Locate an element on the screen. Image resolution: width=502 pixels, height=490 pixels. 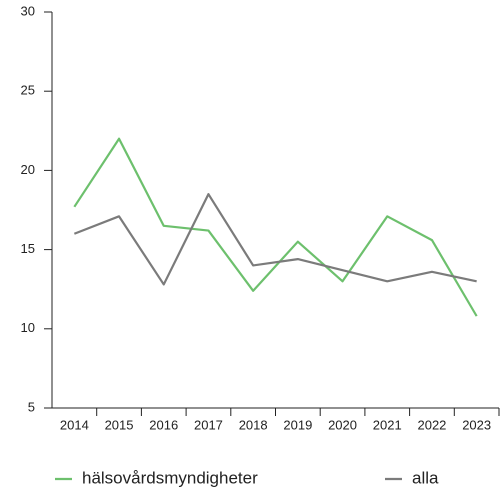
y-tick-label: 30 is located at coordinates (28, 10).